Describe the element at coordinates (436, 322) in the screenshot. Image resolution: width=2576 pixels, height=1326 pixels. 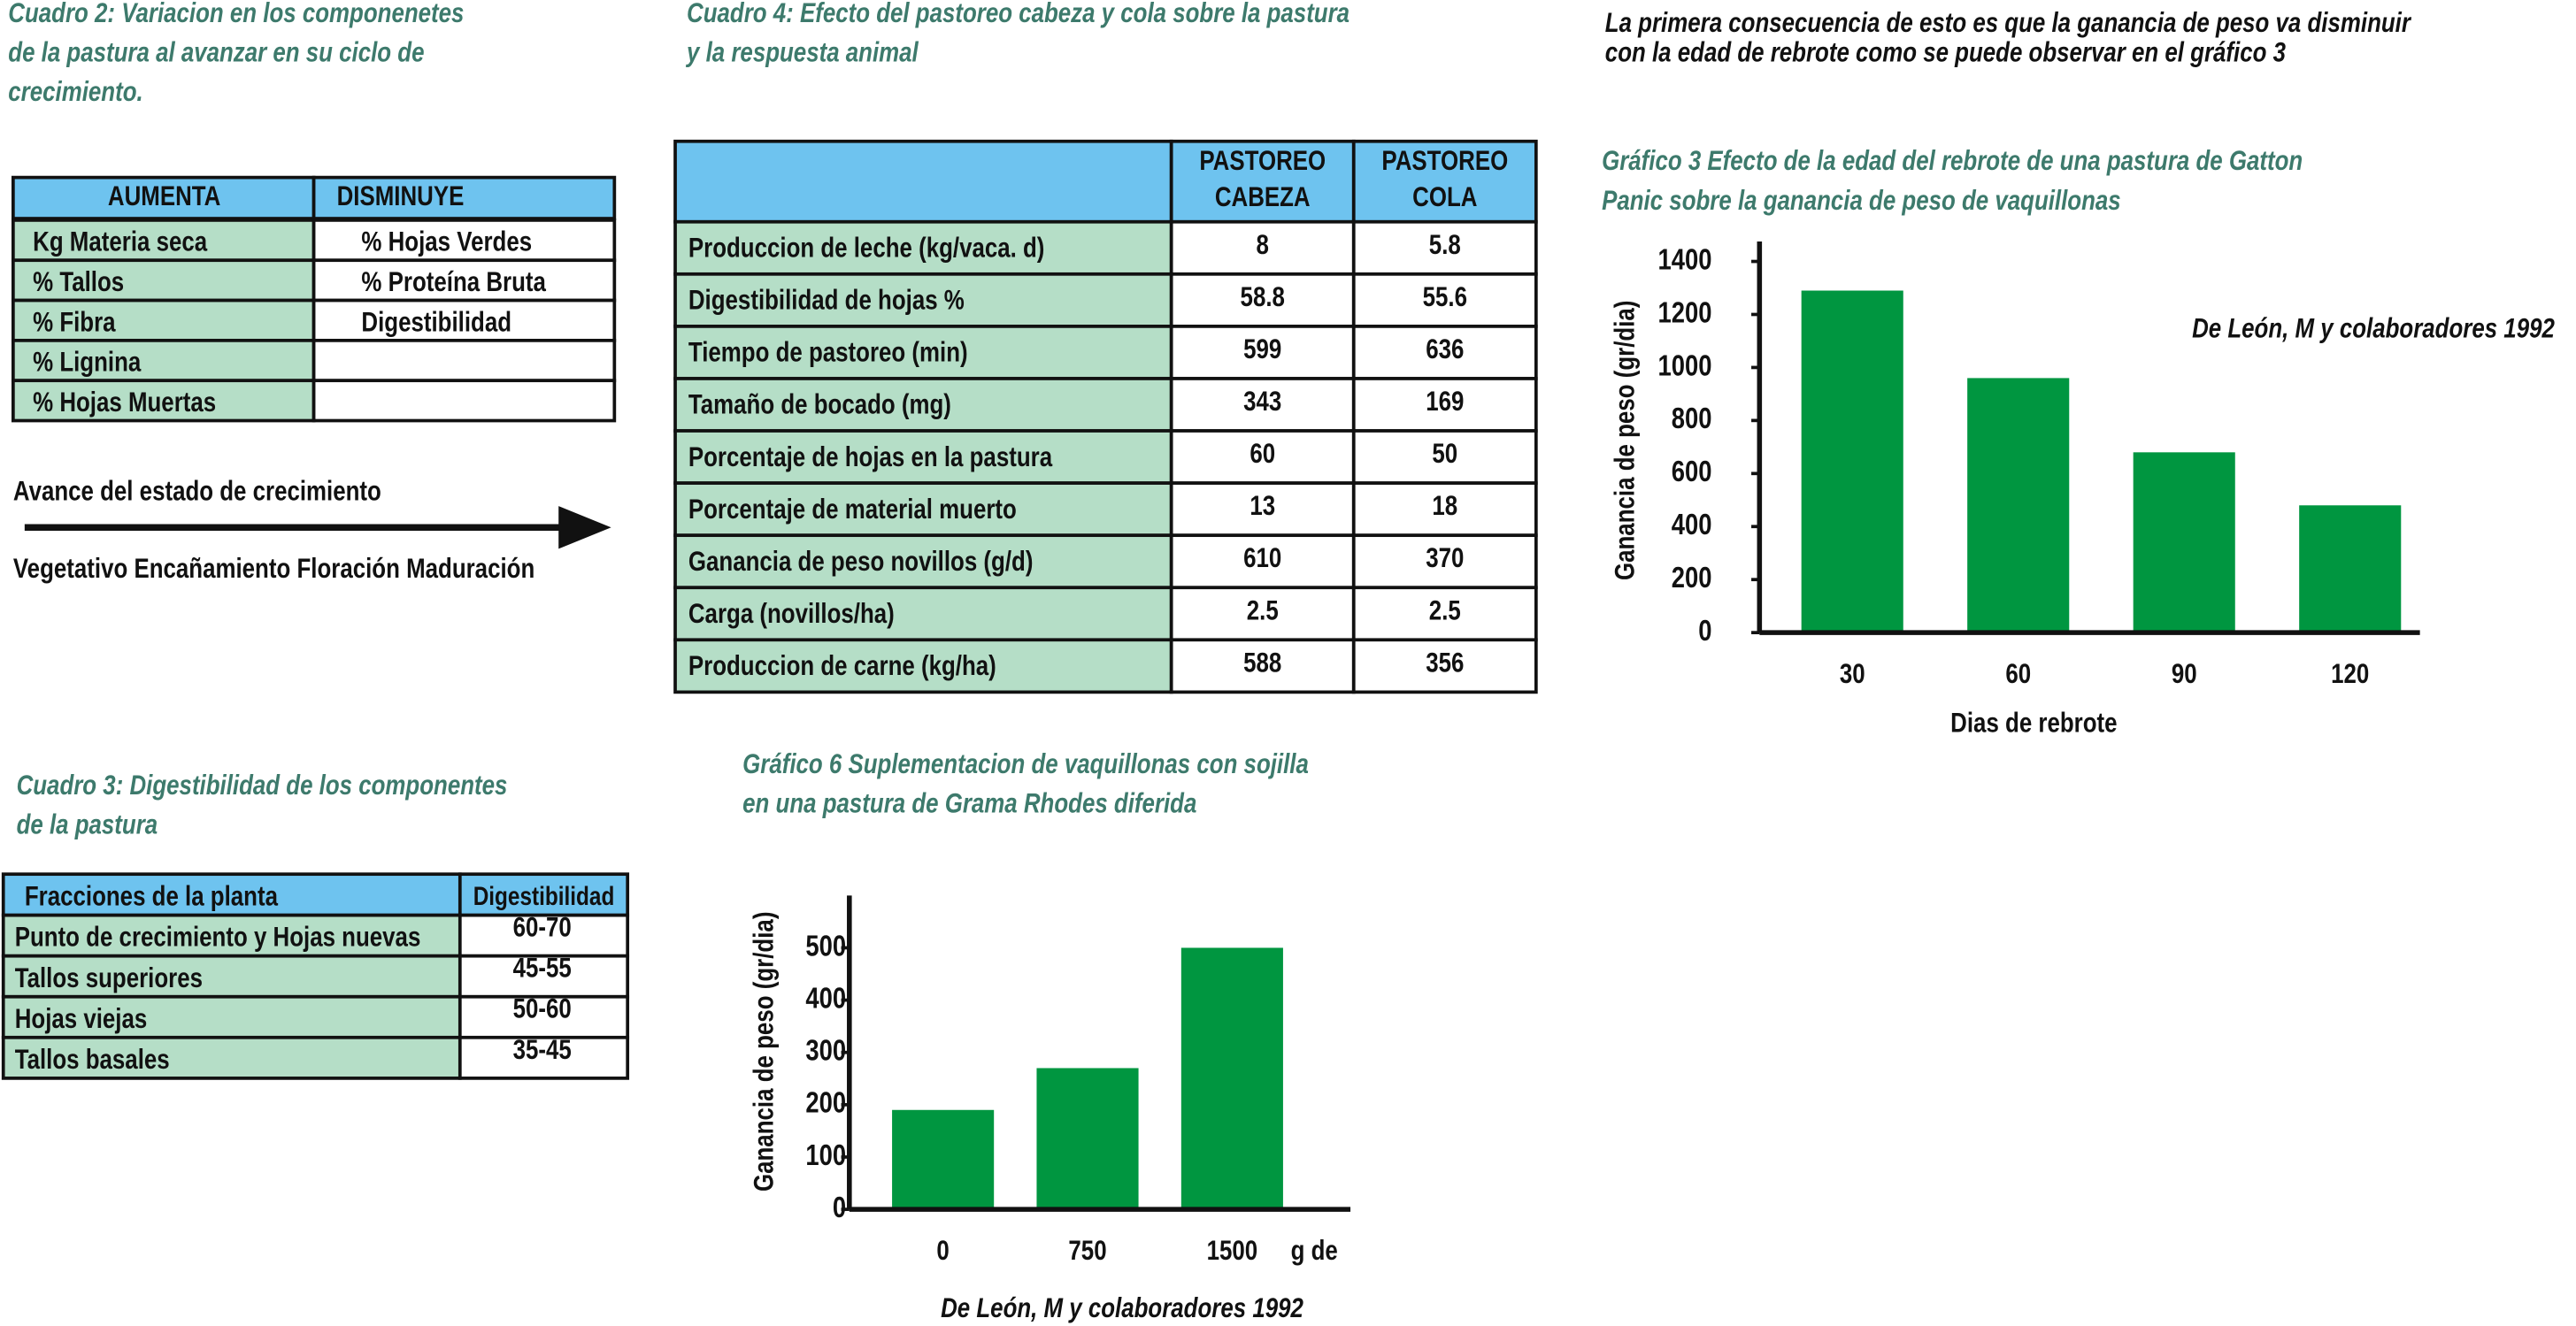
I see `cell-text: Digestibilidad` at that location.